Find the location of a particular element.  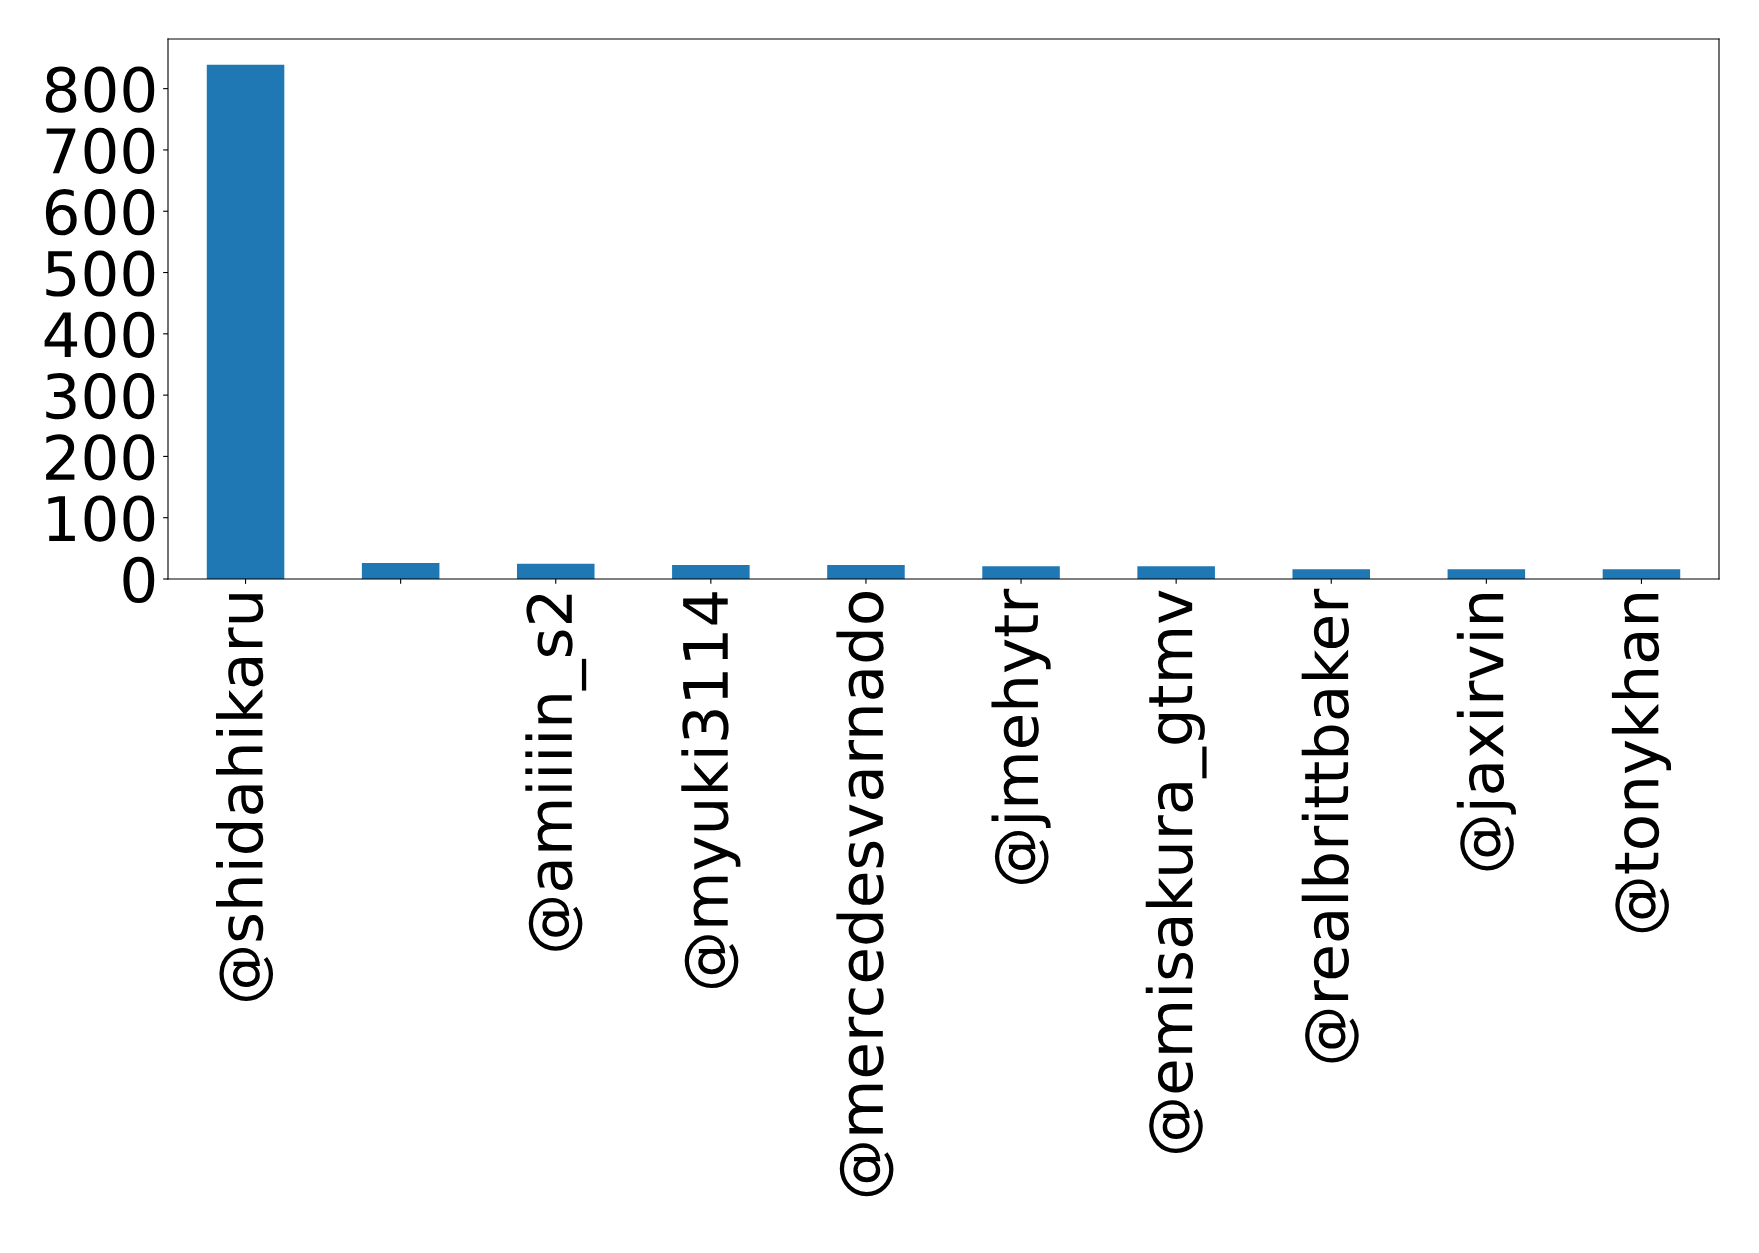

y-tick-label: 100 is located at coordinates (101, 518).